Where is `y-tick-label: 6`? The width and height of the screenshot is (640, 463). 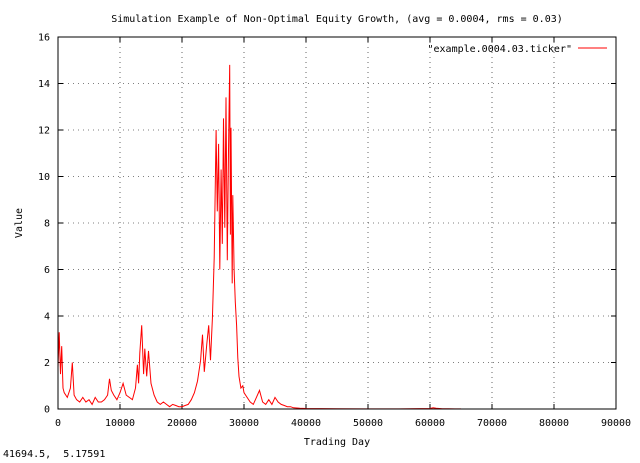
y-tick-label: 6 is located at coordinates (47, 270).